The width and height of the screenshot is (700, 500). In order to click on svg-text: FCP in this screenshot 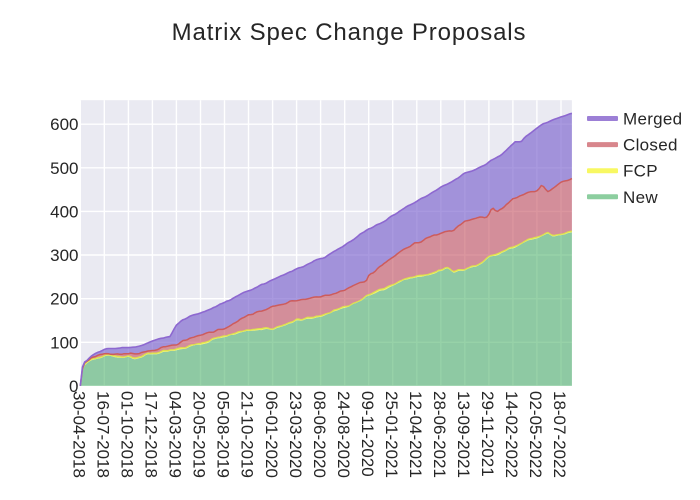, I will do `click(640, 171)`.